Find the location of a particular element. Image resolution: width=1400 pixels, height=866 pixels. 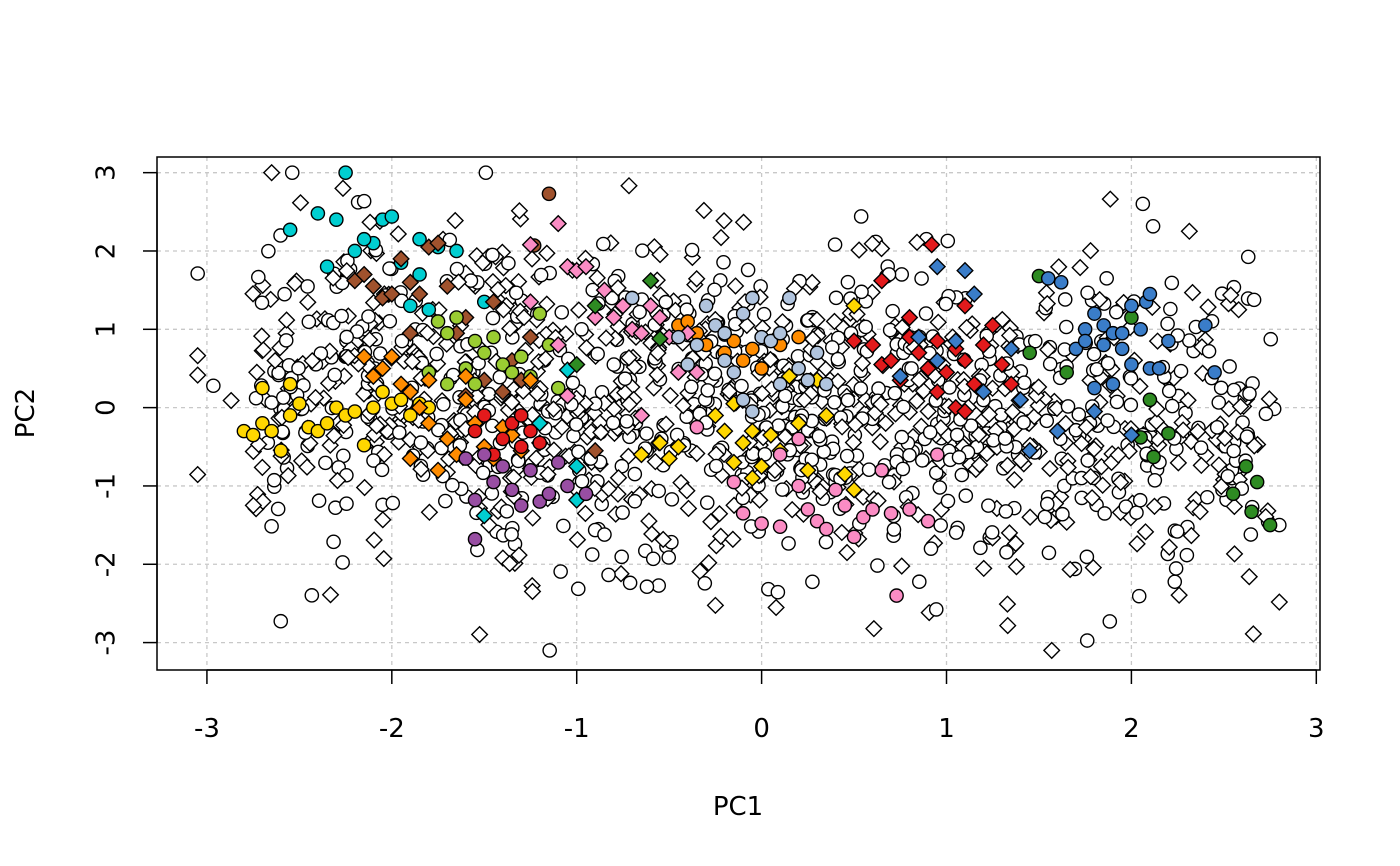

x-tick-label-6: 3 is located at coordinates (1316, 729).